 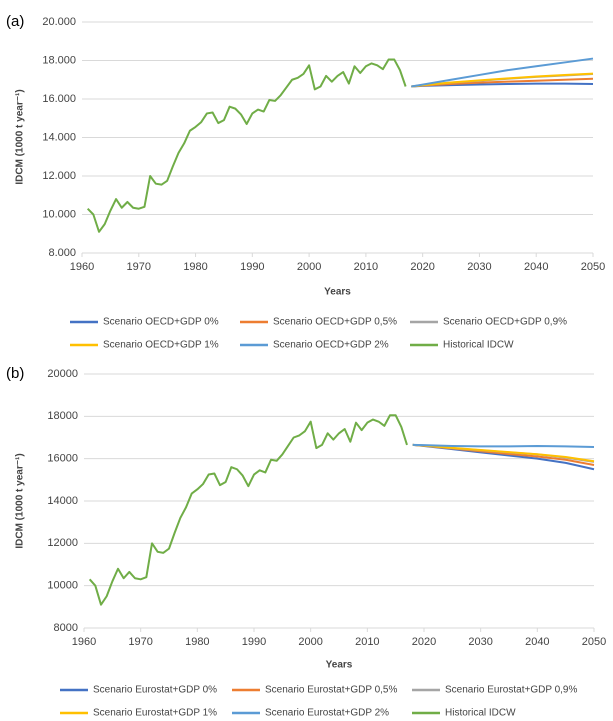 I want to click on y-tick-label: 8.000, so click(x=62, y=253).